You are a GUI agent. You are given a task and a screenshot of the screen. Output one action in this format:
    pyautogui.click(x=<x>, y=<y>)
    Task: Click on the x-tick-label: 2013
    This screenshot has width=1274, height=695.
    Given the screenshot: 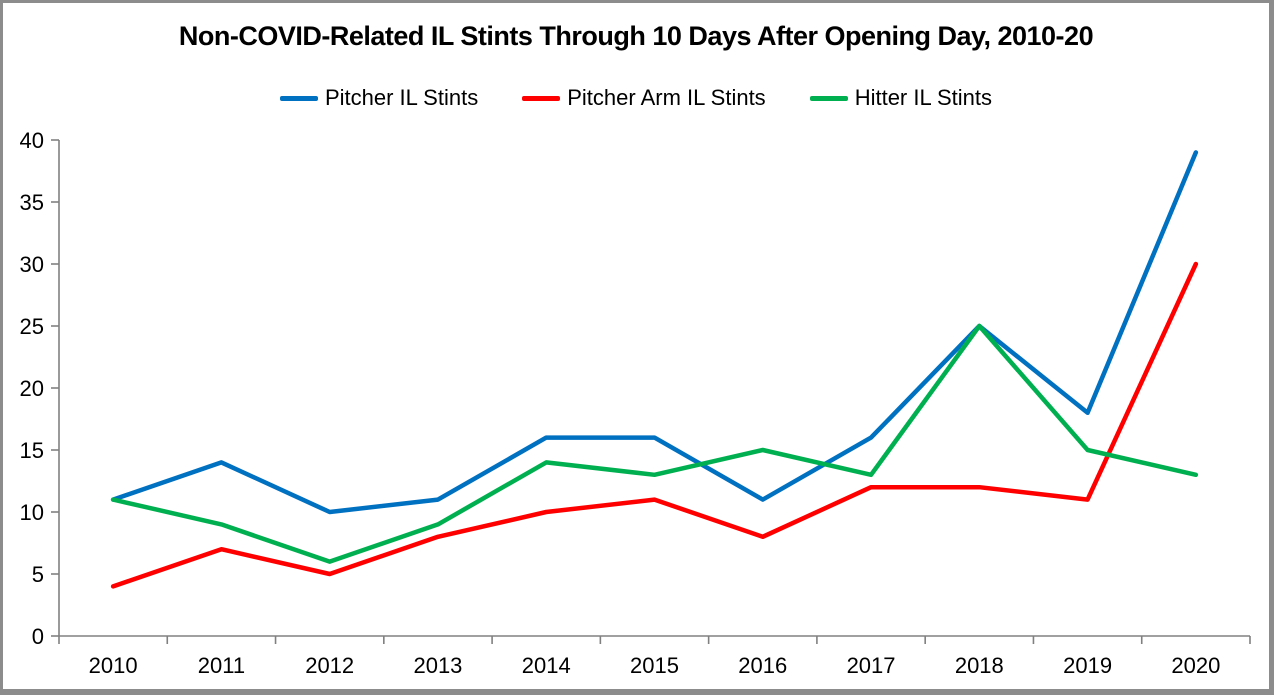 What is the action you would take?
    pyautogui.click(x=437, y=665)
    